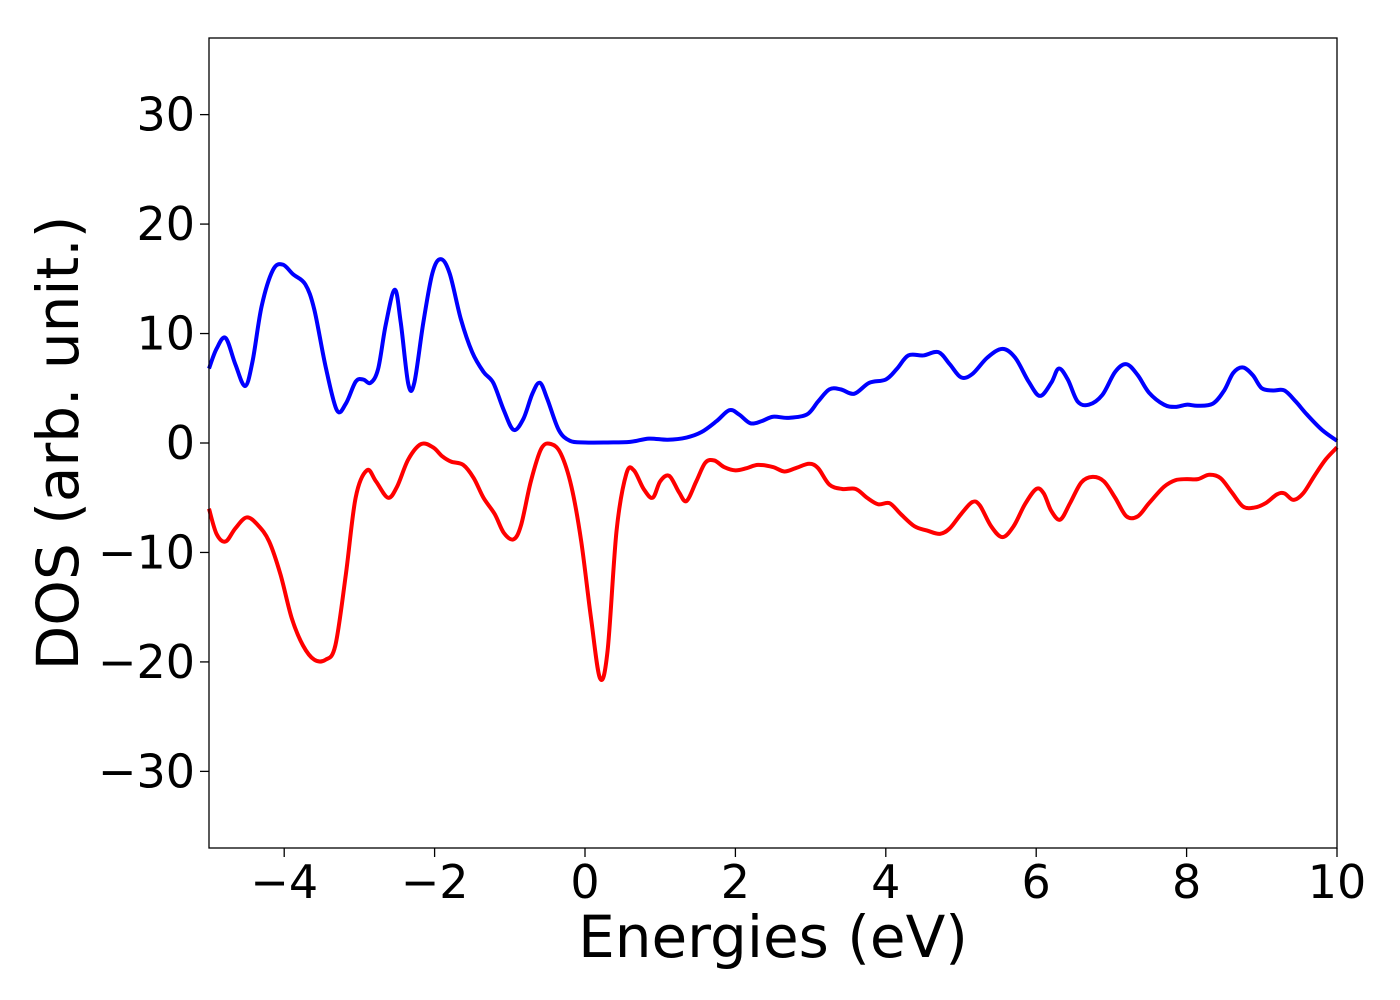  Describe the element at coordinates (153, 443) in the screenshot. I see `y-axis-ticks: 30 20 10 0 −10 −20 −30` at that location.